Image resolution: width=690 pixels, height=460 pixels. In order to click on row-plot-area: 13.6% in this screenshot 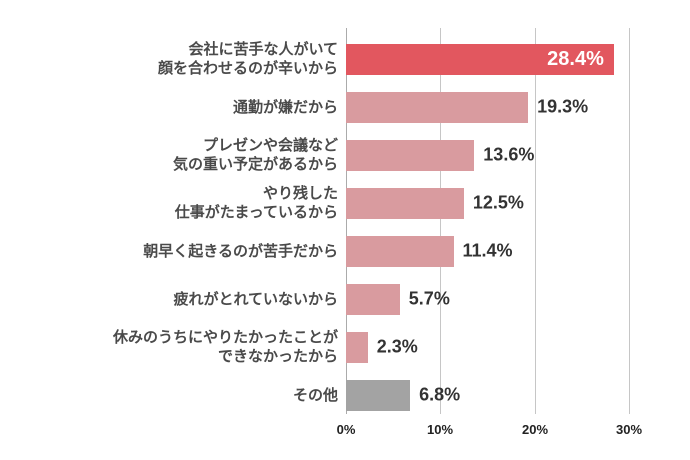, I will do `click(518, 155)`.